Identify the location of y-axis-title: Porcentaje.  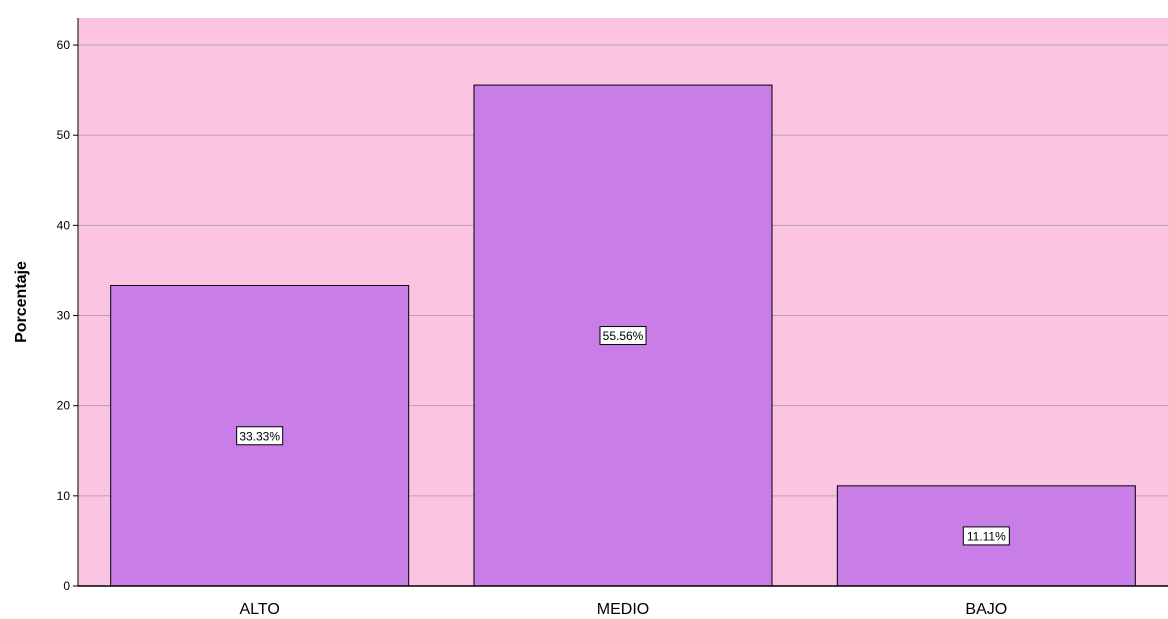
(21, 302).